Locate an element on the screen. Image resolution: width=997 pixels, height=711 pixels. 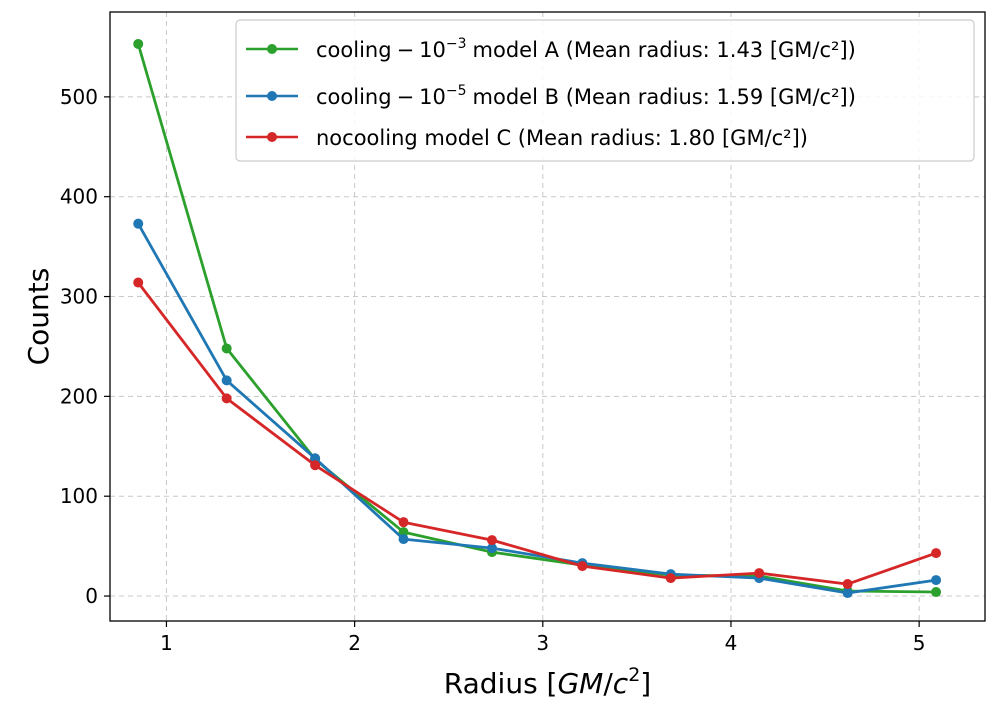
legend-box is located at coordinates (605, 90).